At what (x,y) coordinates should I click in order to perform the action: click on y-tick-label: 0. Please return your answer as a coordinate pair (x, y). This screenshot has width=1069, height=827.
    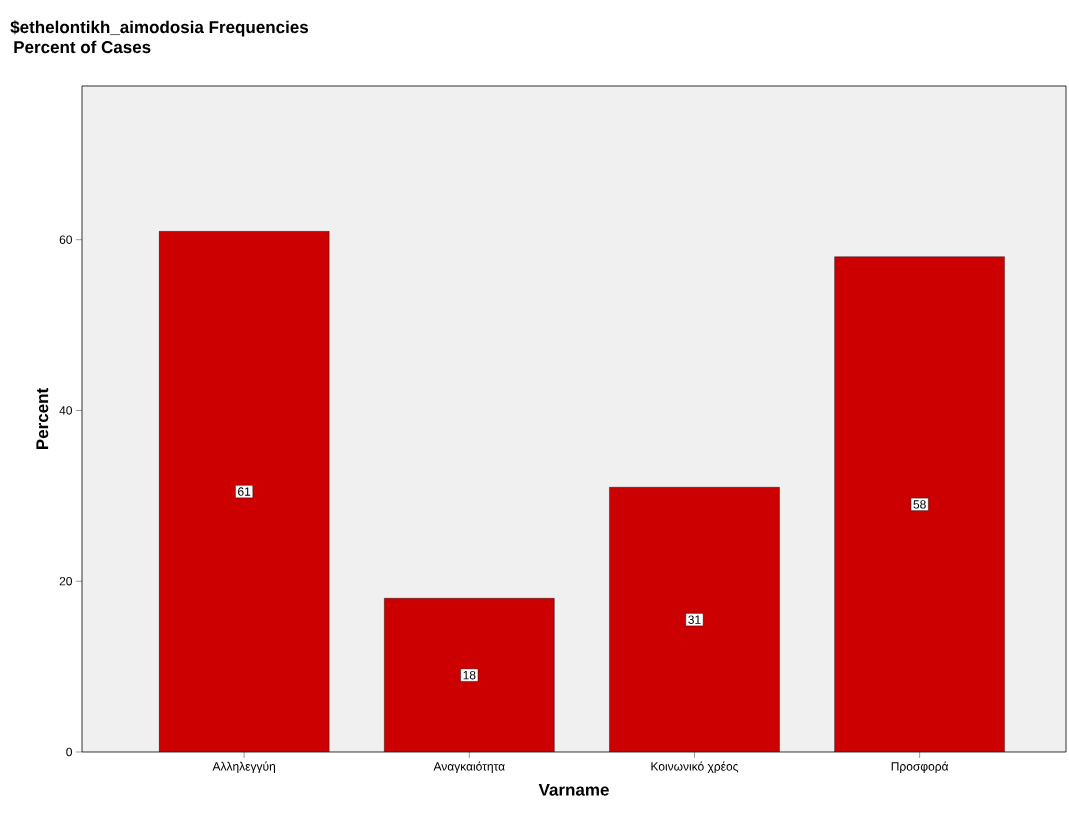
    Looking at the image, I should click on (69, 752).